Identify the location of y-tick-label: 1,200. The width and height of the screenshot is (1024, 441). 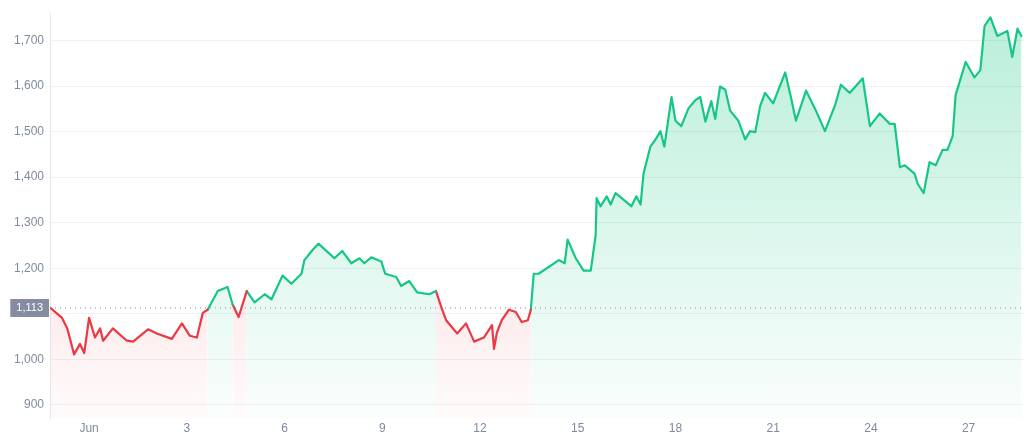
(29, 267).